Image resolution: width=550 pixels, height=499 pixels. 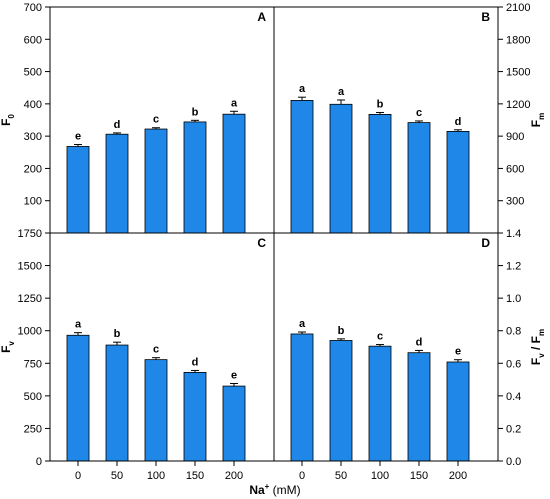 What do you see at coordinates (518, 73) in the screenshot?
I see `panel-b-ytick-label: 1500` at bounding box center [518, 73].